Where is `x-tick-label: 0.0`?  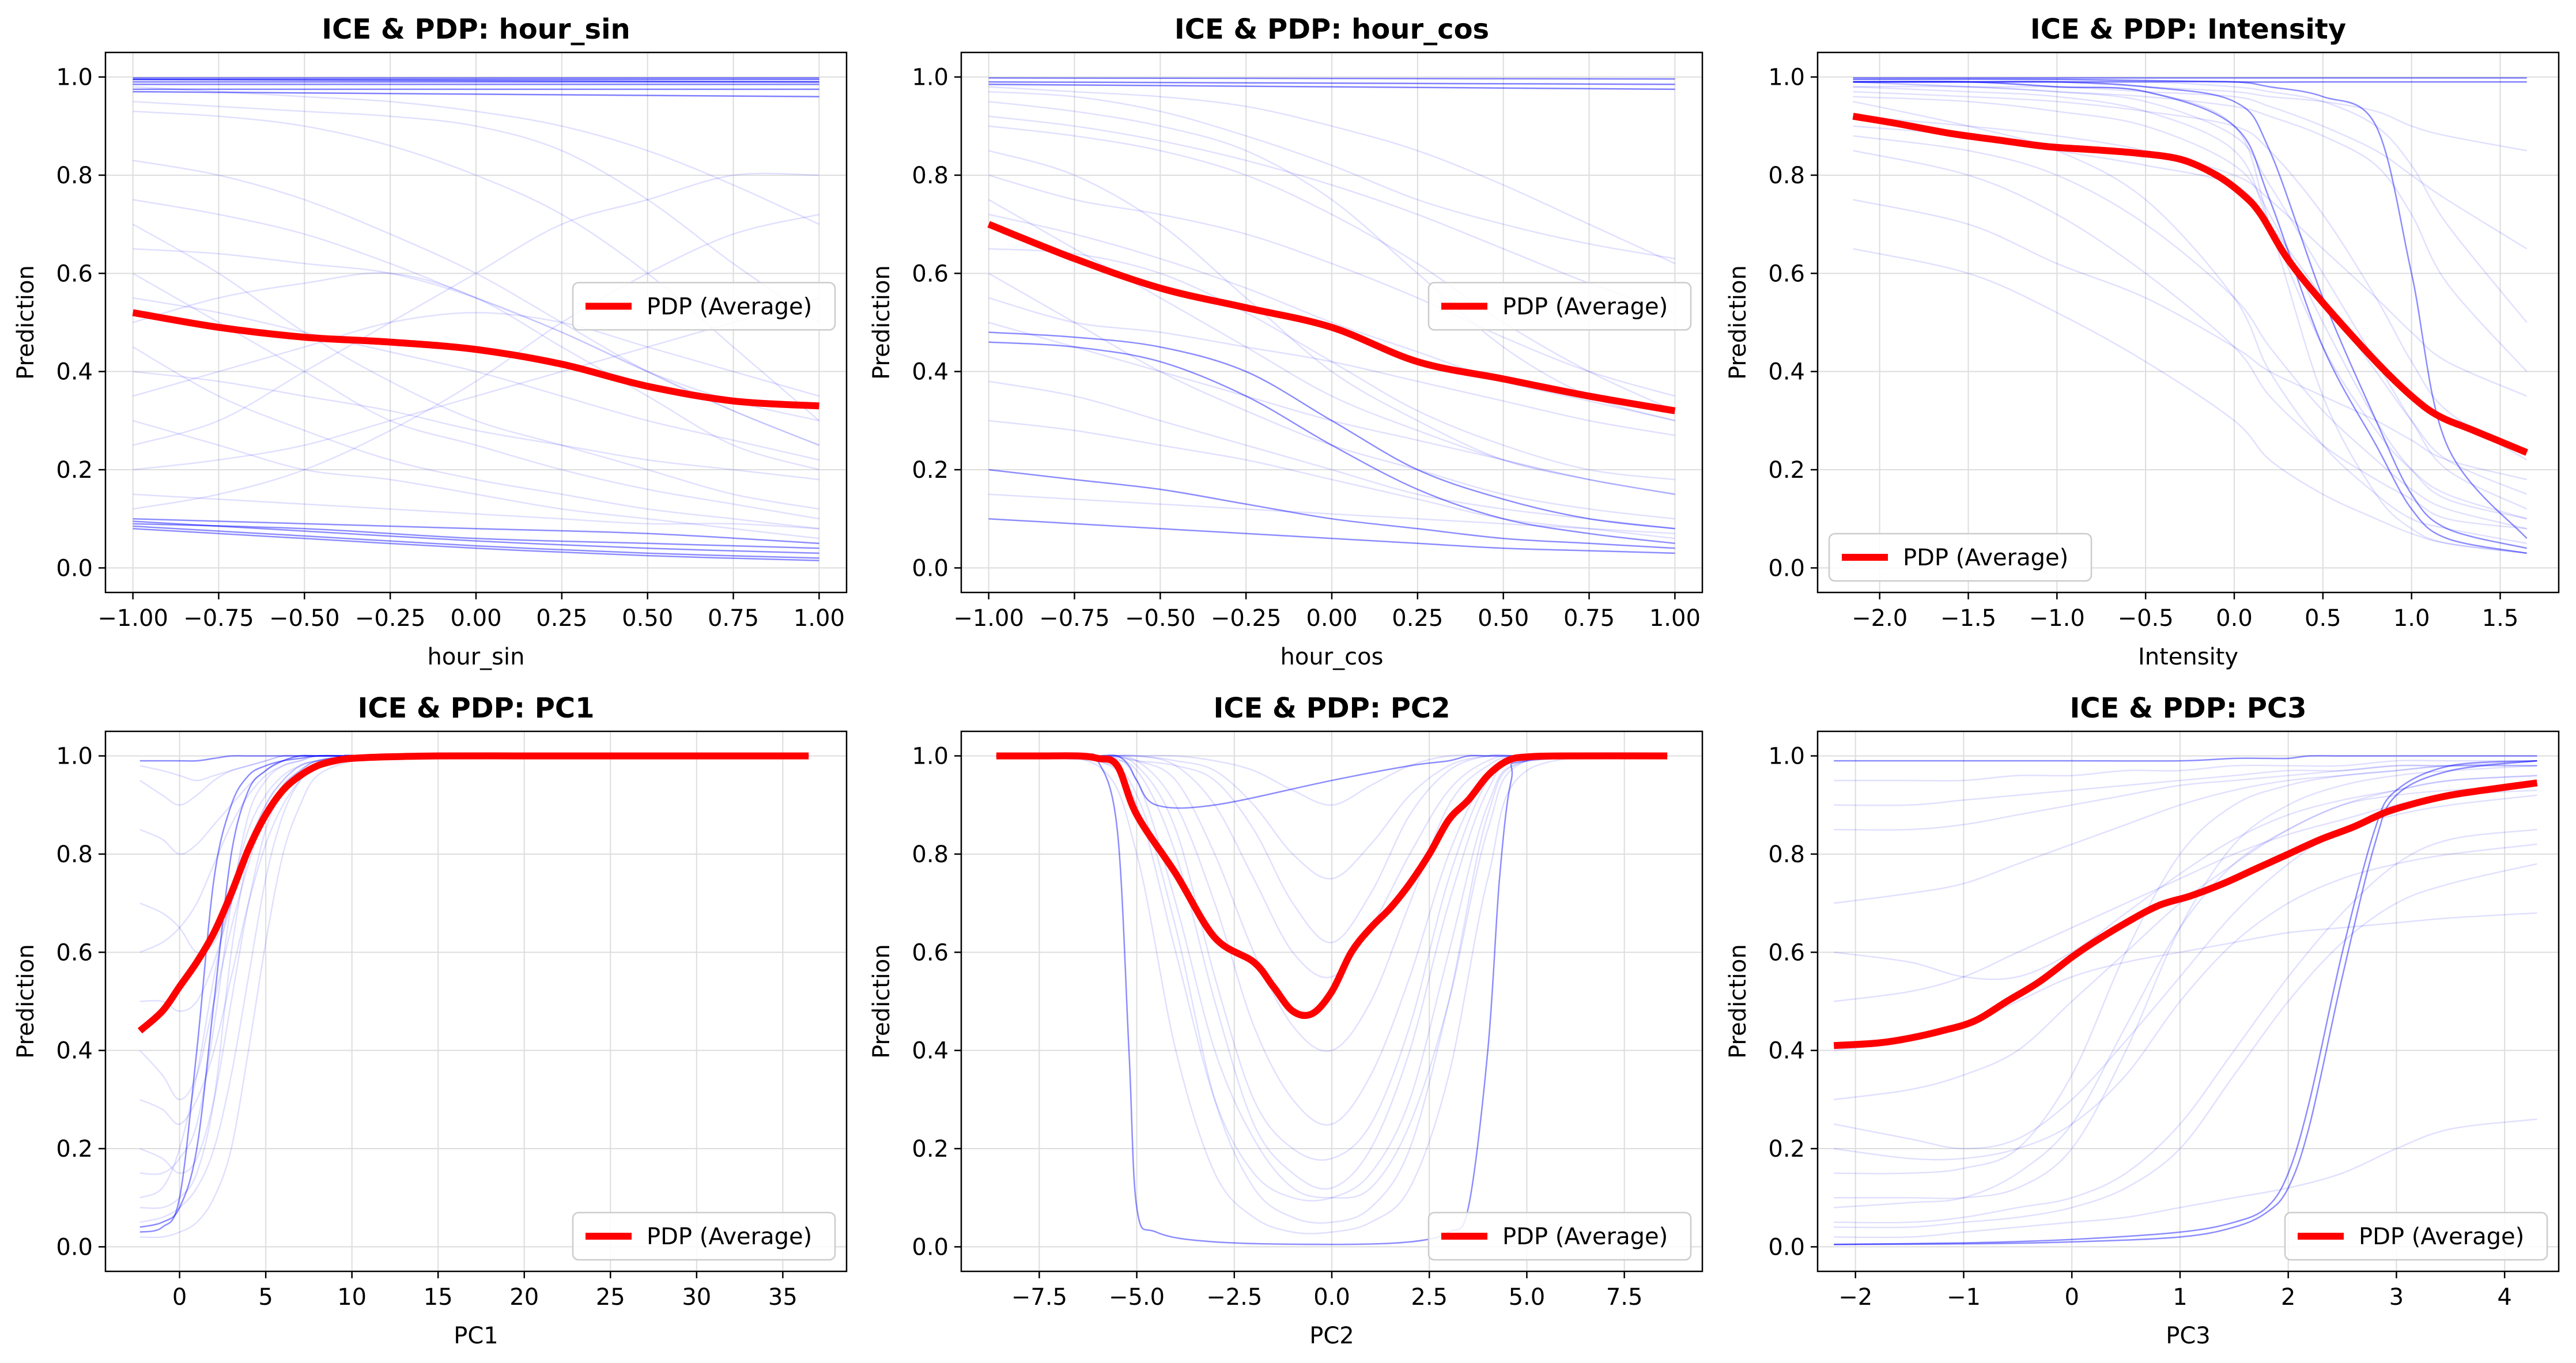 x-tick-label: 0.0 is located at coordinates (2234, 618).